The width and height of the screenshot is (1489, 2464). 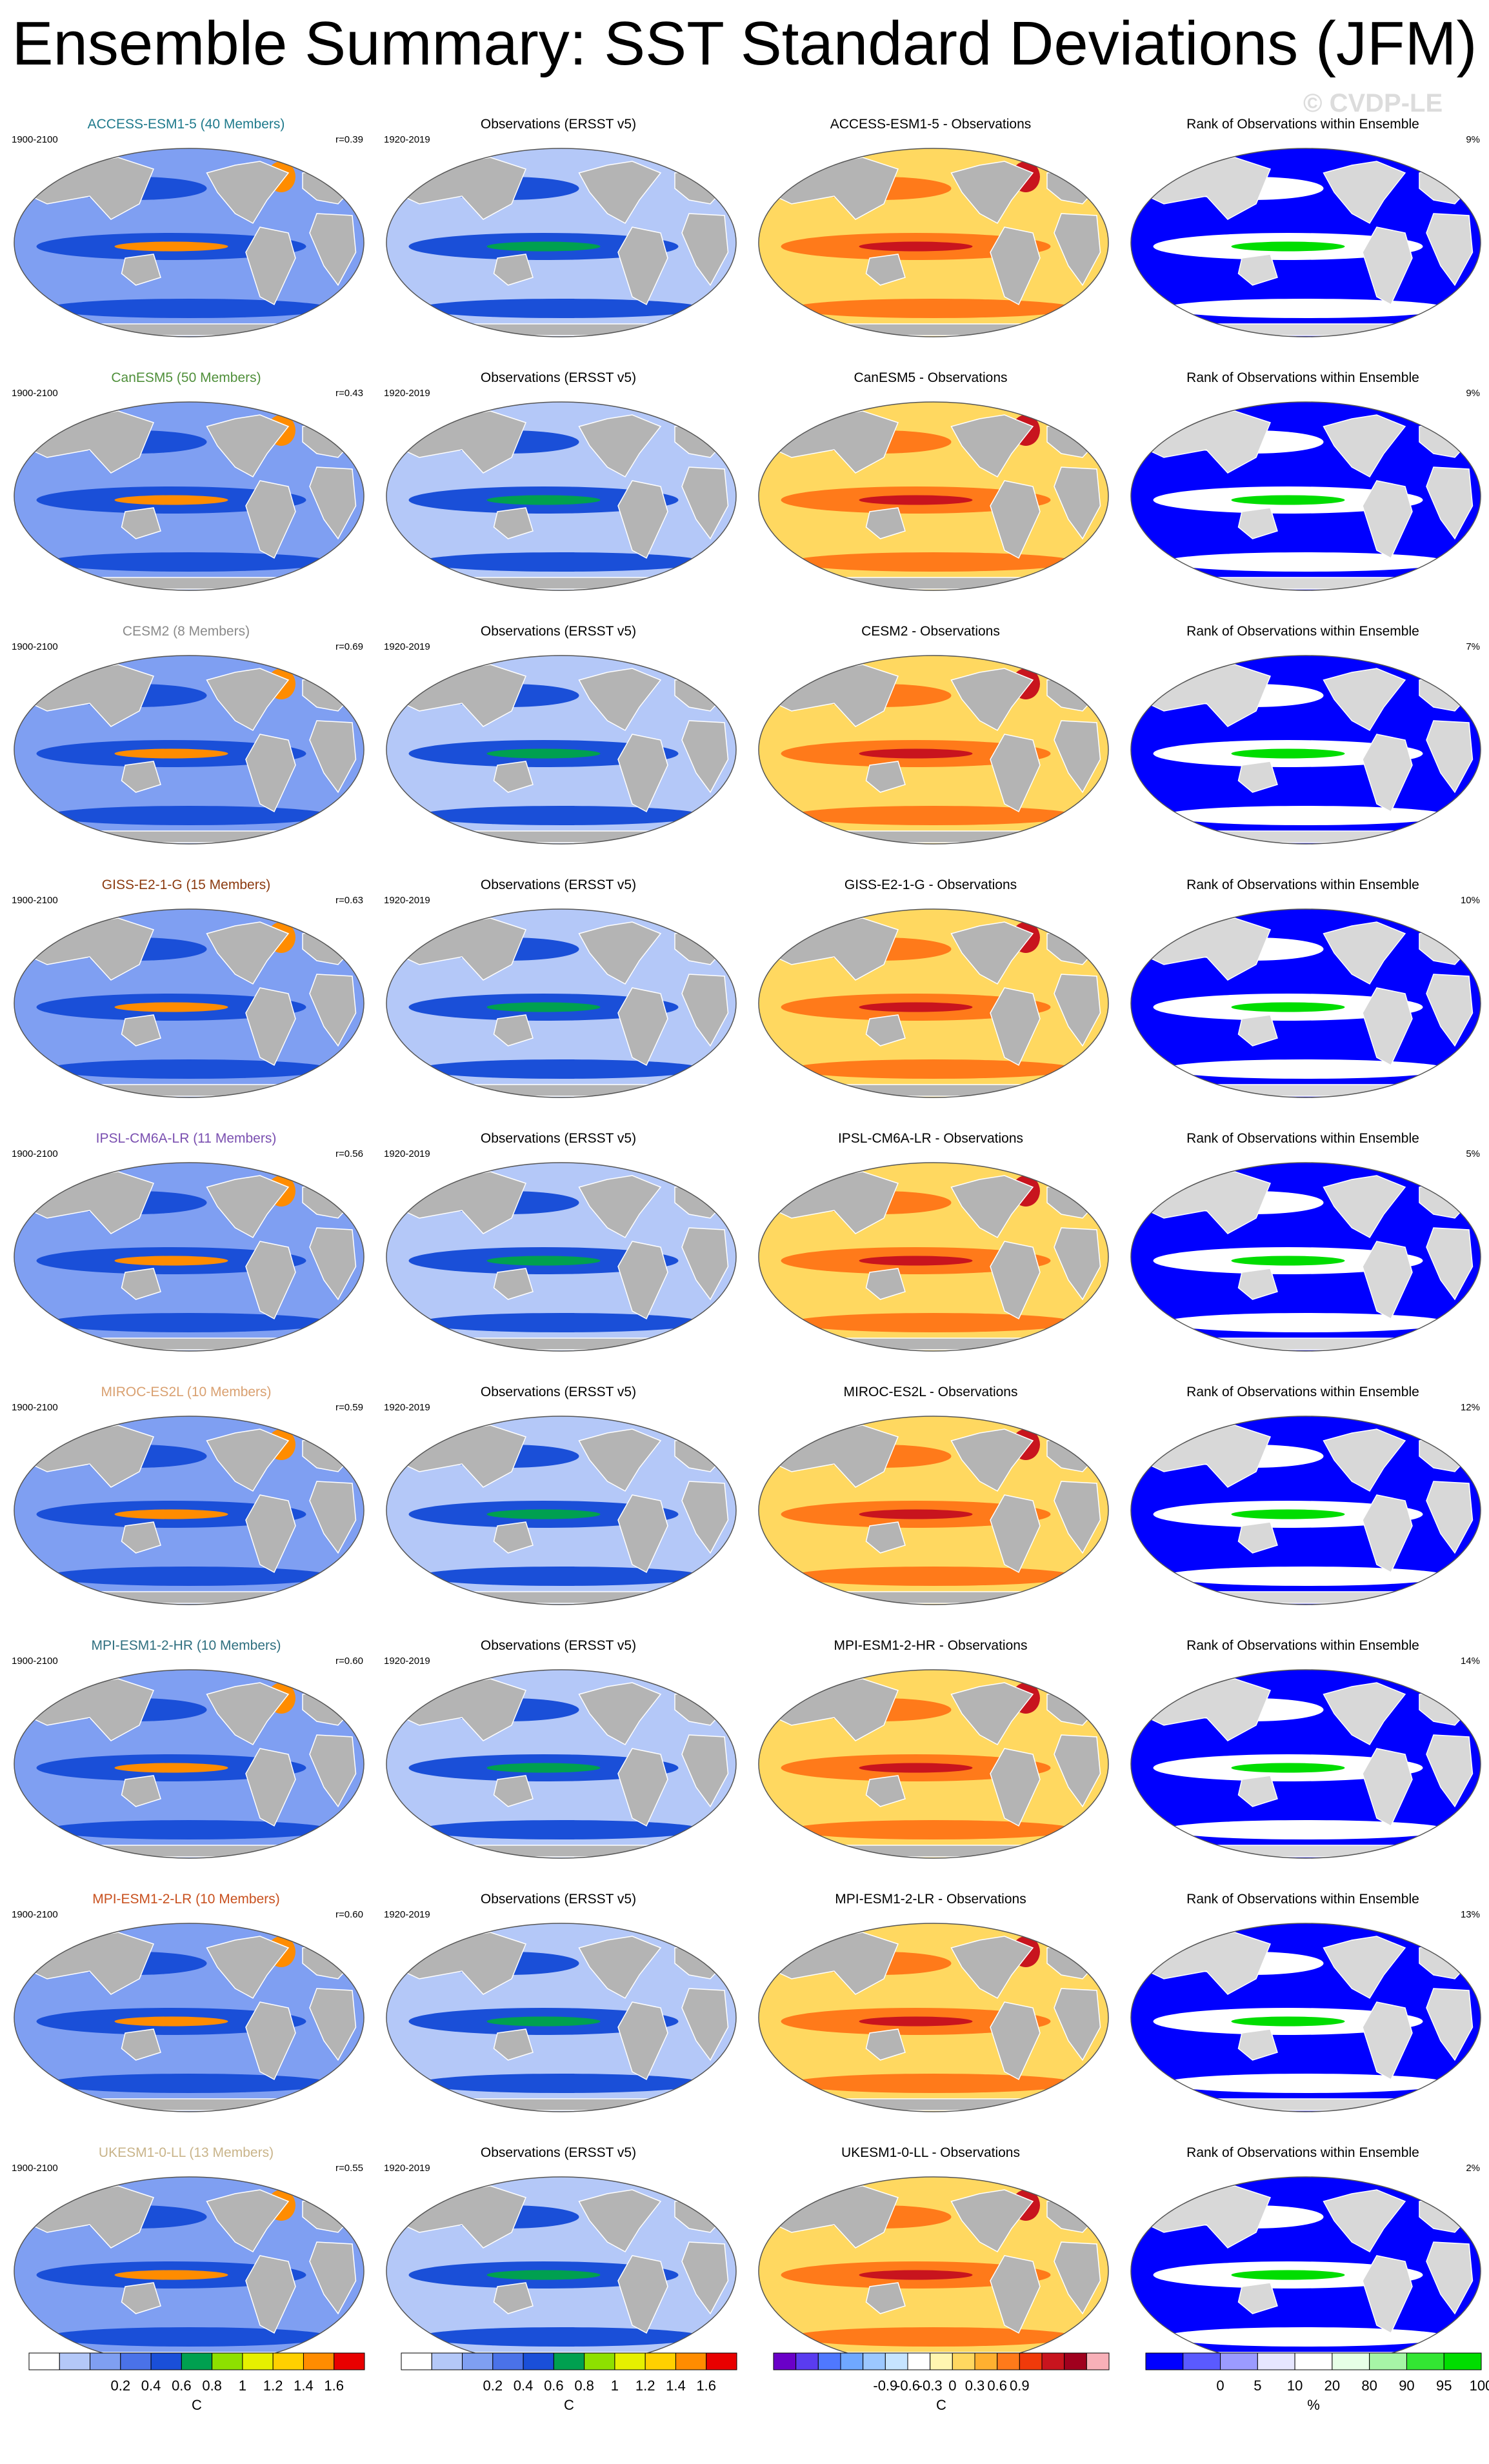 I want to click on panel-cesm2-obs: Observations (ERSST v5) 1920-2019, so click(x=558, y=750).